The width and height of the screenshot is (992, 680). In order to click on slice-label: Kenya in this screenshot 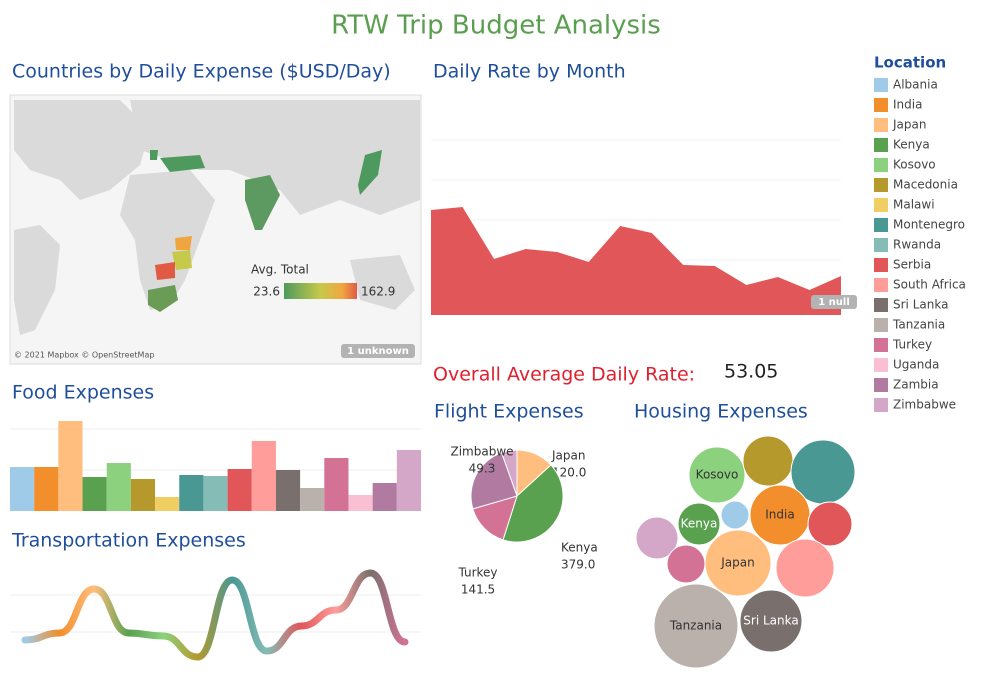, I will do `click(579, 548)`.